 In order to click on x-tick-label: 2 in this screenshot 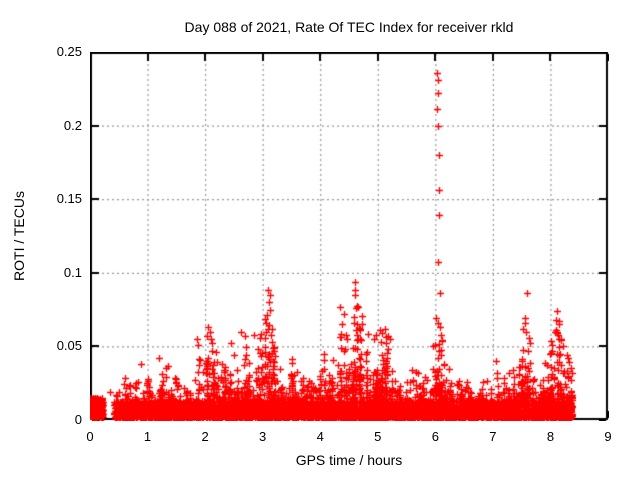, I will do `click(205, 436)`.